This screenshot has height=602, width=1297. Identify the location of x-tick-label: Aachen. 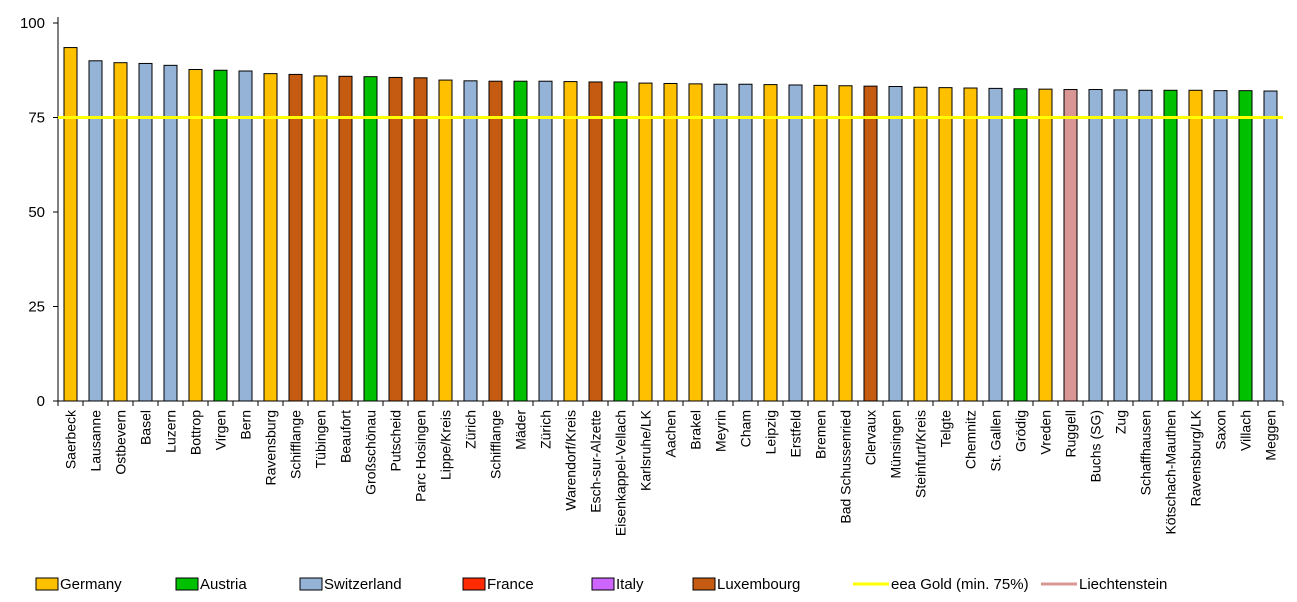
(671, 433).